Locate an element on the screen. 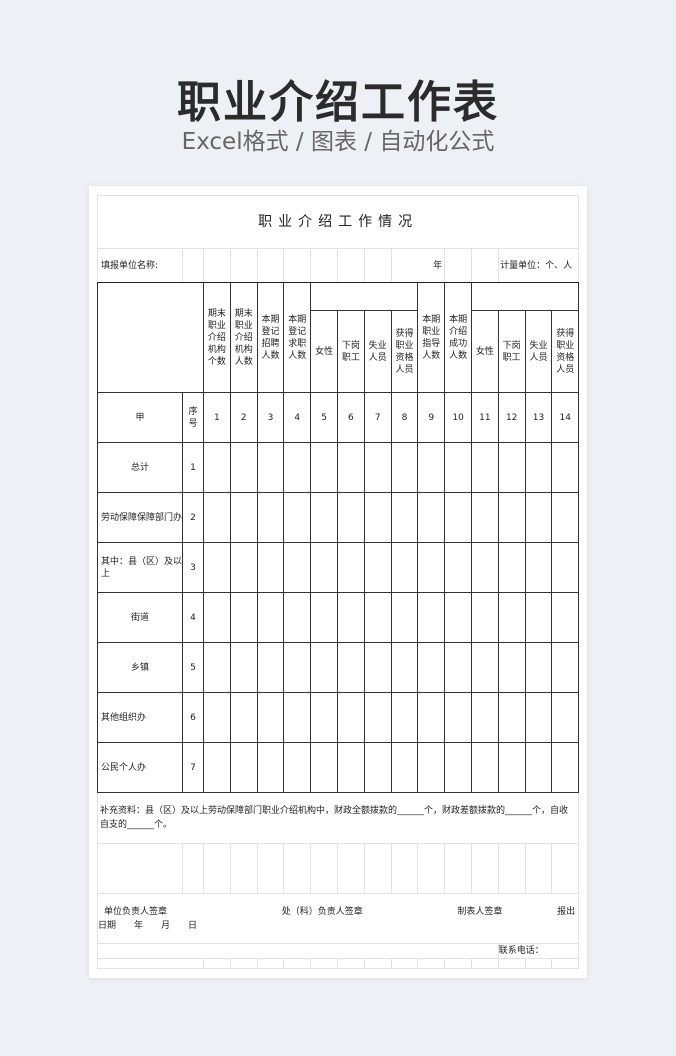 The height and width of the screenshot is (1056, 676). column-header: 女性 is located at coordinates (324, 351).